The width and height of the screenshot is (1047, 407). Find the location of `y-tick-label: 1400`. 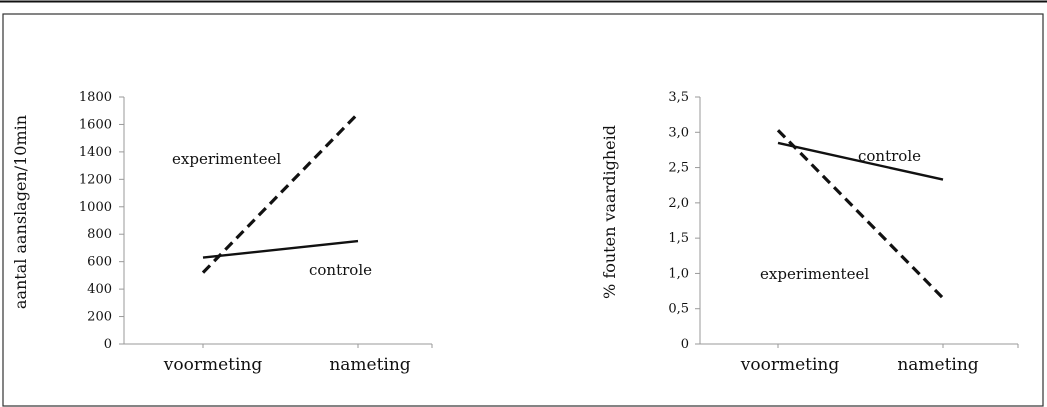

y-tick-label: 1400 is located at coordinates (95, 152).